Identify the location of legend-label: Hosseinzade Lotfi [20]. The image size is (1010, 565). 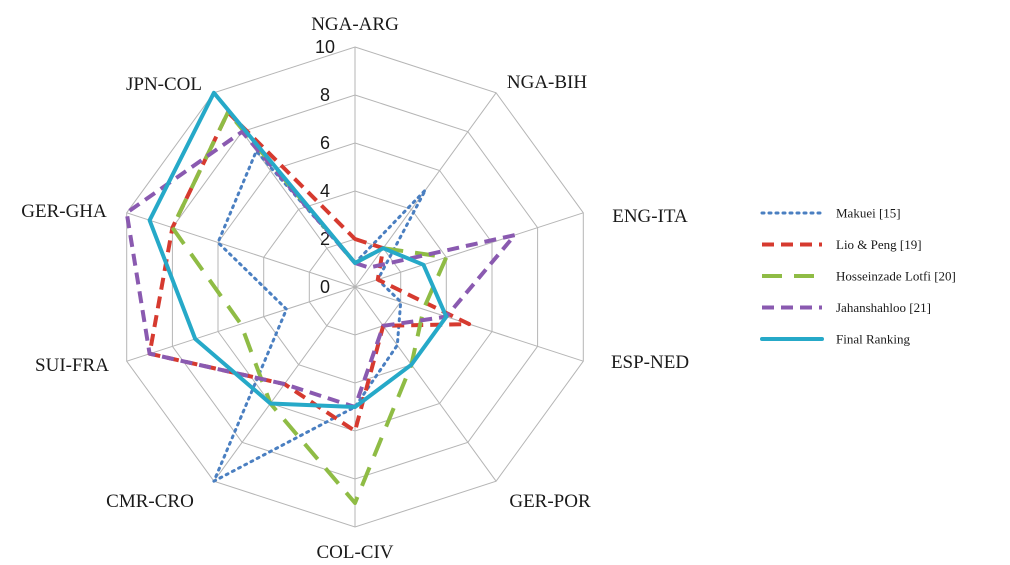
(896, 276).